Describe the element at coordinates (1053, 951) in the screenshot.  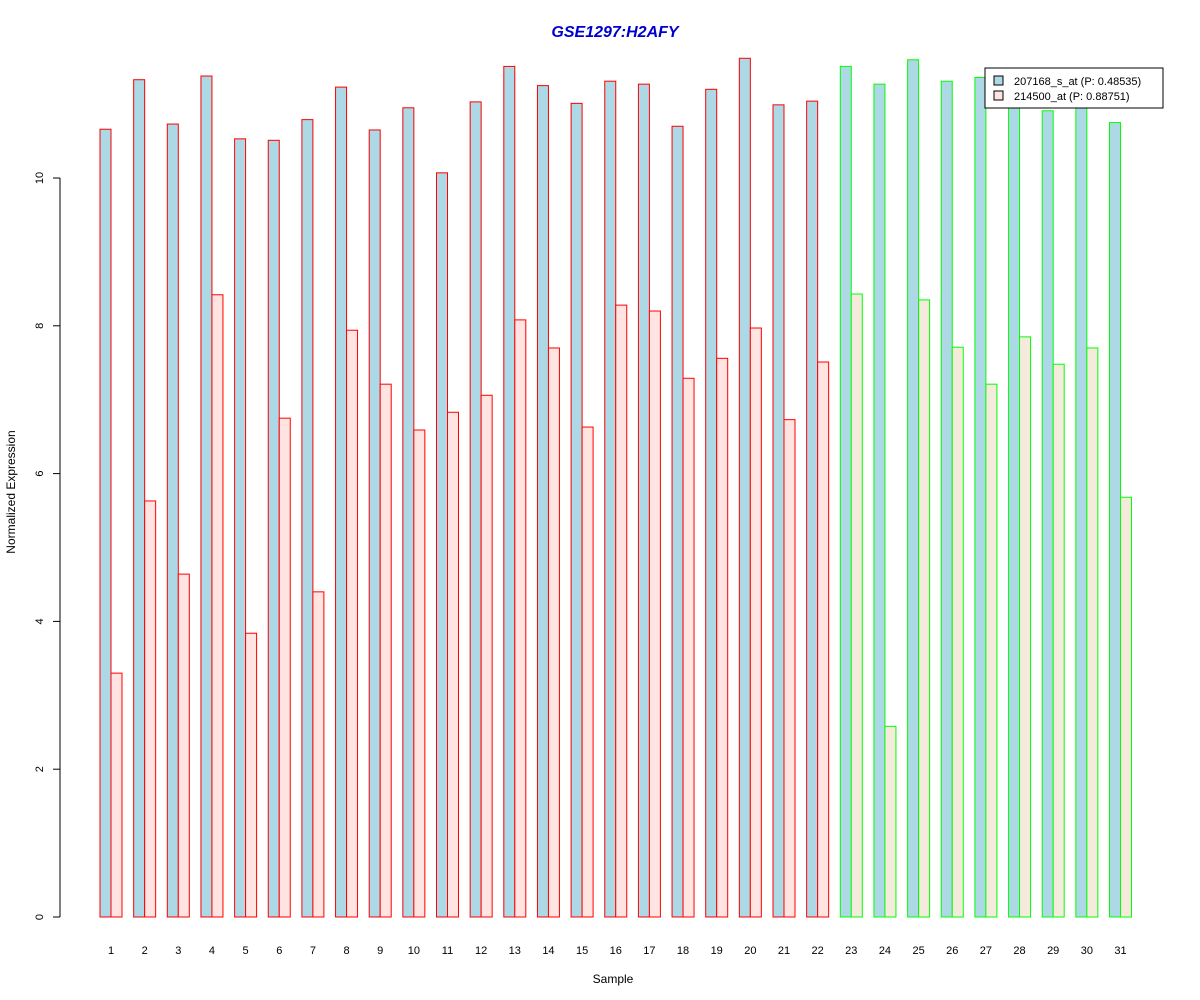
I see `x-tick-label: 29` at that location.